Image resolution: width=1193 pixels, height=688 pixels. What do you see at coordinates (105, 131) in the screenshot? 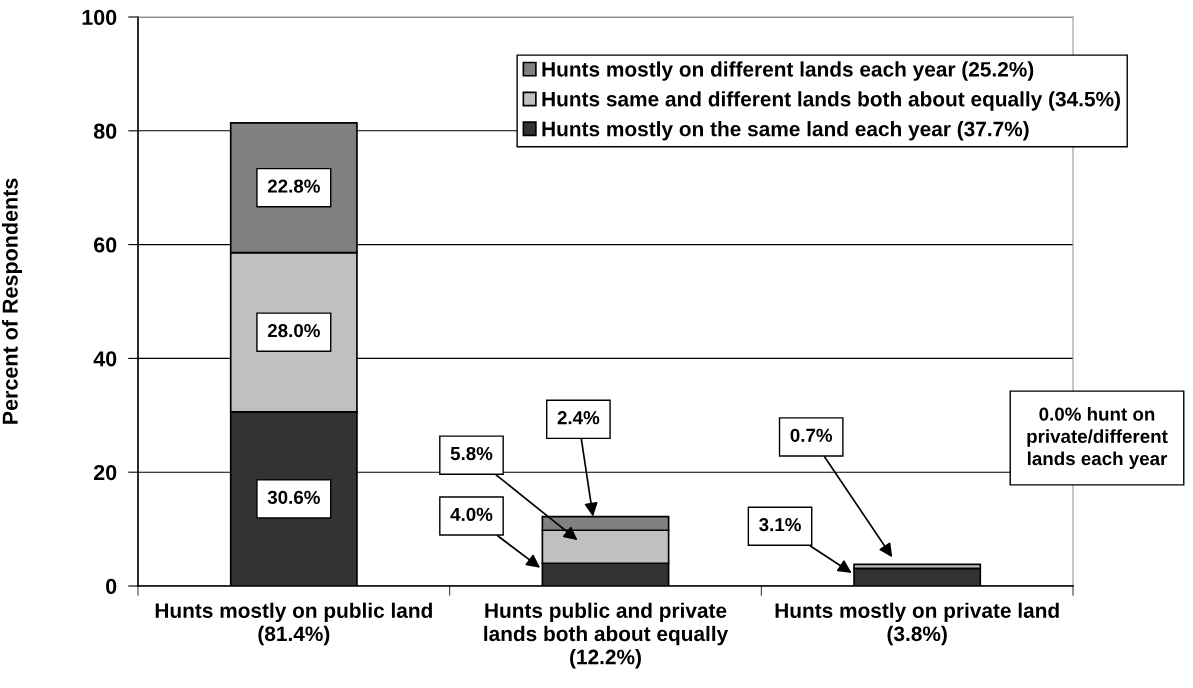
I see `y-tick-label: 80` at bounding box center [105, 131].